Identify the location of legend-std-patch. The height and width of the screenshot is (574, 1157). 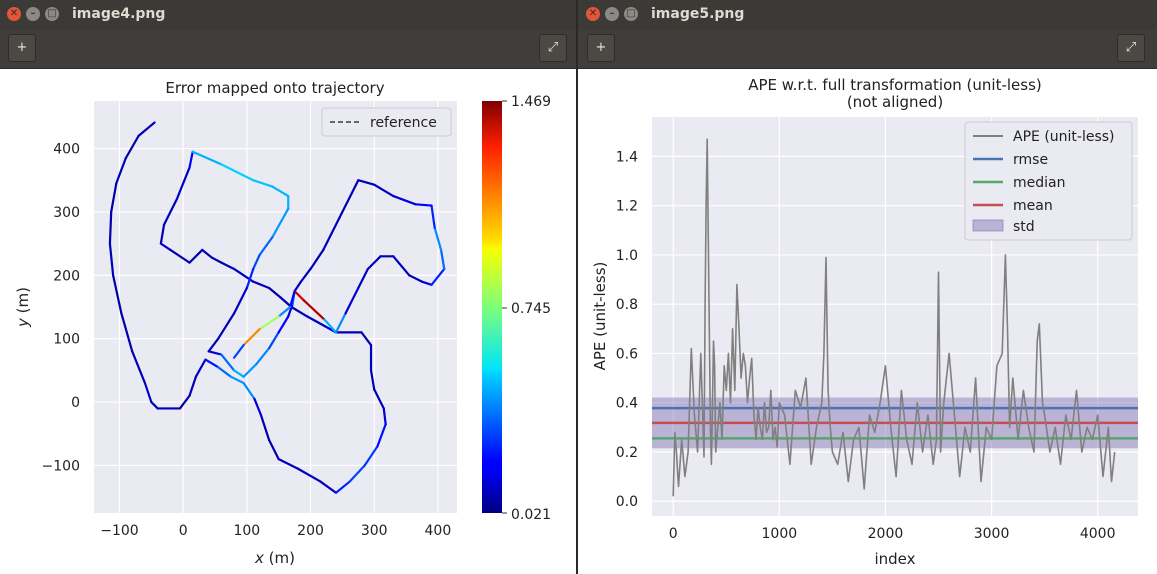
(988, 225).